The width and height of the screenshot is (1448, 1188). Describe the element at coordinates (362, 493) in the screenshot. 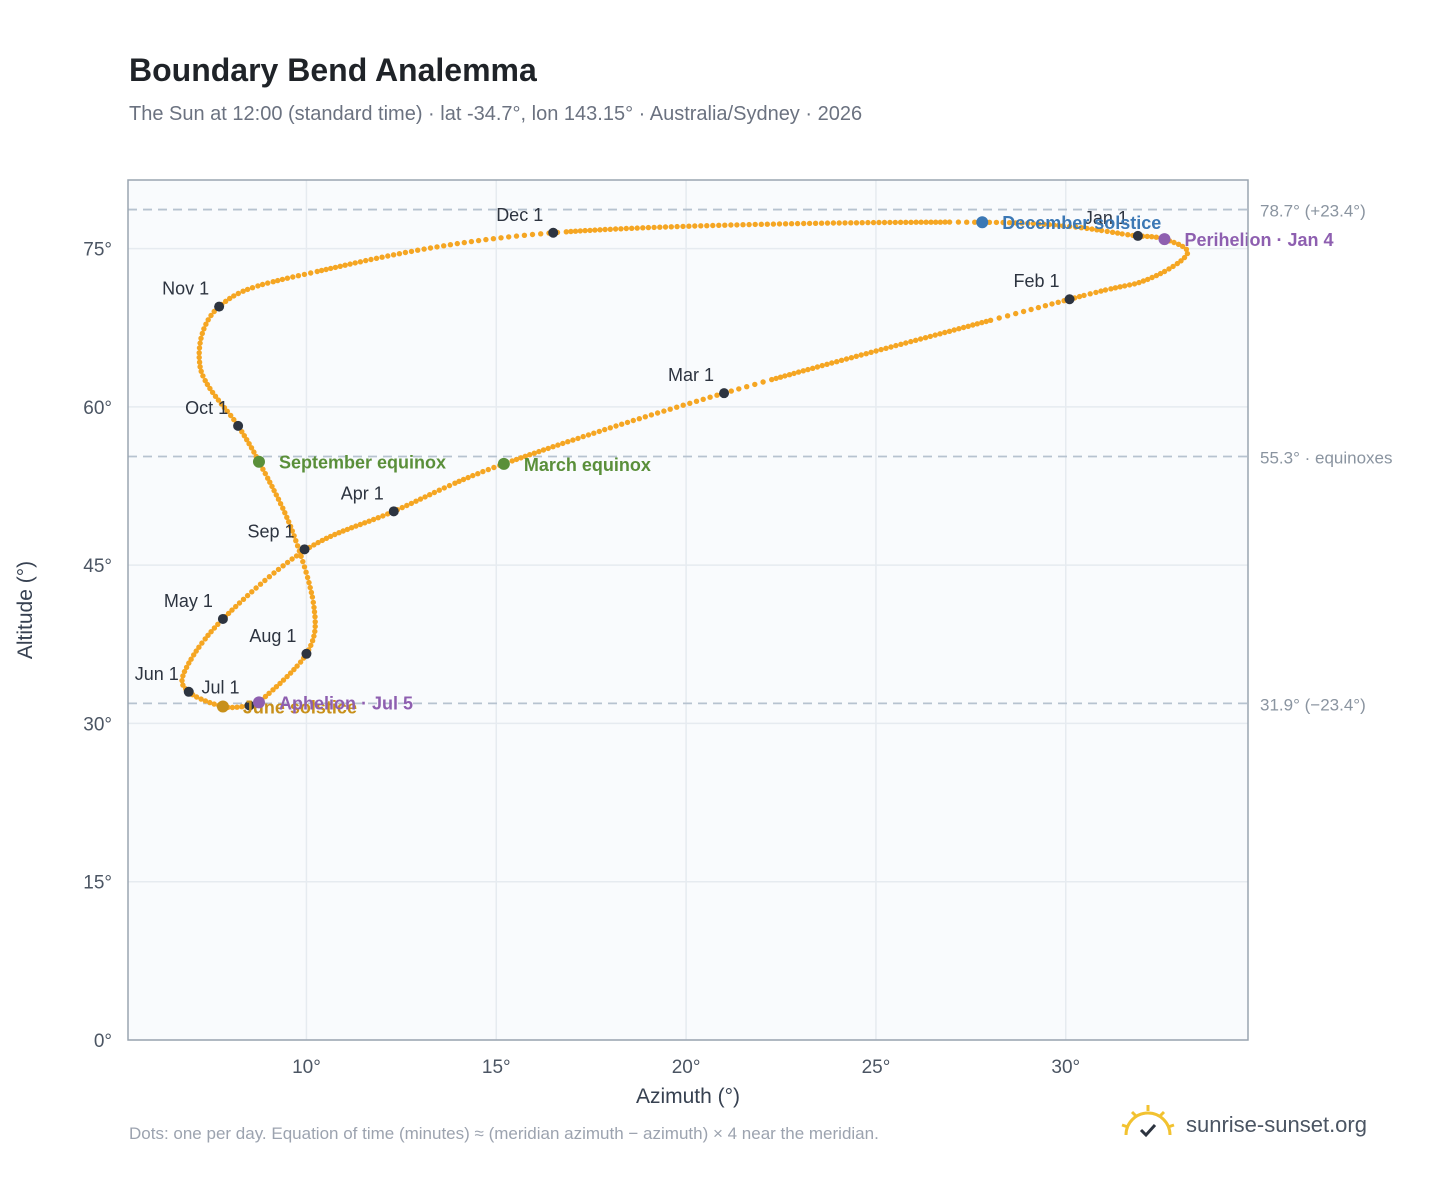

I see `month-marker-label: Apr 1` at that location.